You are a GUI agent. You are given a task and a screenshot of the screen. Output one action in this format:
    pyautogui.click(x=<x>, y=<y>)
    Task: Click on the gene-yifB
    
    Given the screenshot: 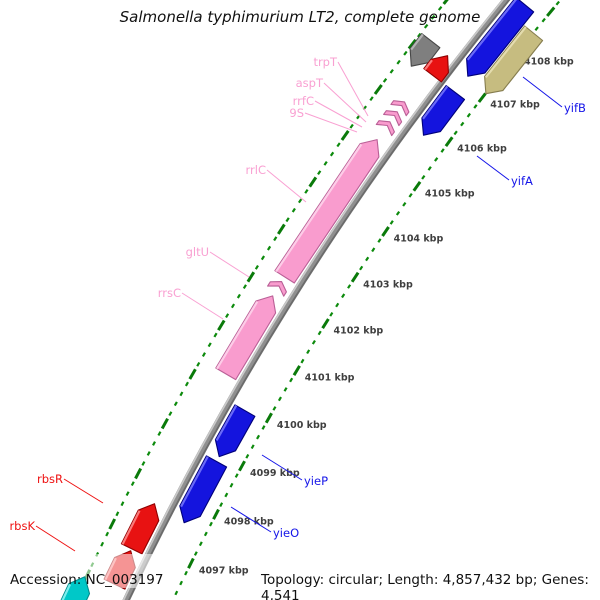 What is the action you would take?
    pyautogui.click(x=514, y=60)
    